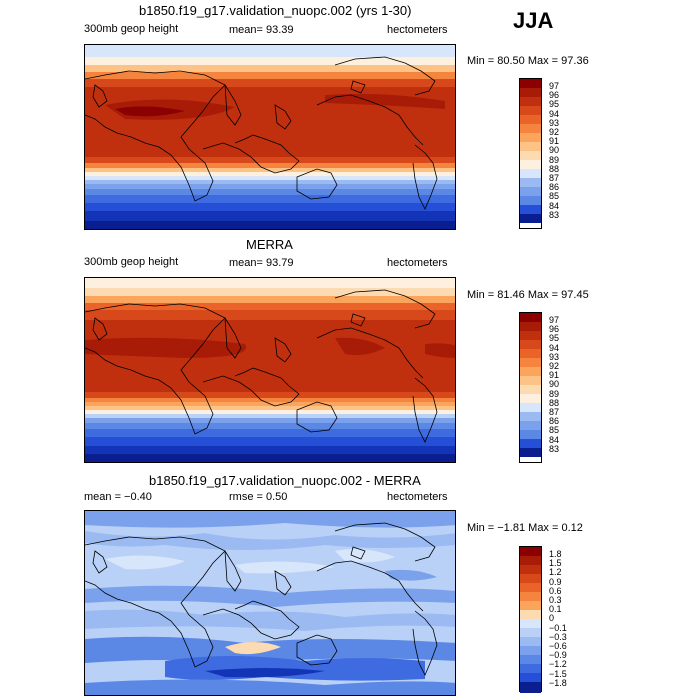 This screenshot has height=700, width=700. What do you see at coordinates (261, 30) in the screenshot?
I see `panel1-mean: mean= 93.39` at bounding box center [261, 30].